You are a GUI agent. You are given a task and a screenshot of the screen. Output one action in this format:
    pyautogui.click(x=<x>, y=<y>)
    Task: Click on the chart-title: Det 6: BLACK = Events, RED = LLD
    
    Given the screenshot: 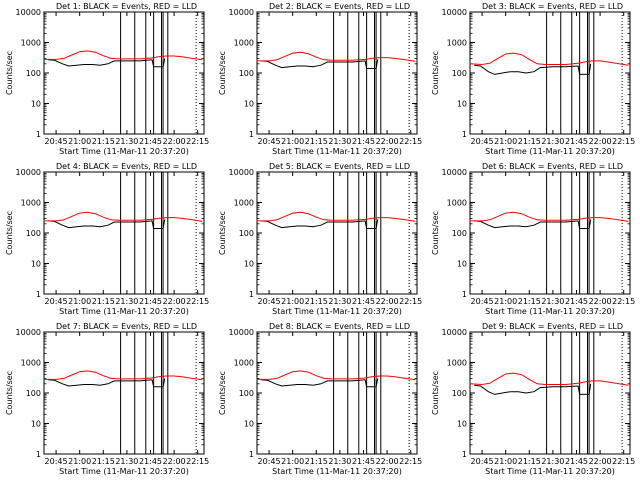 What is the action you would take?
    pyautogui.click(x=552, y=166)
    